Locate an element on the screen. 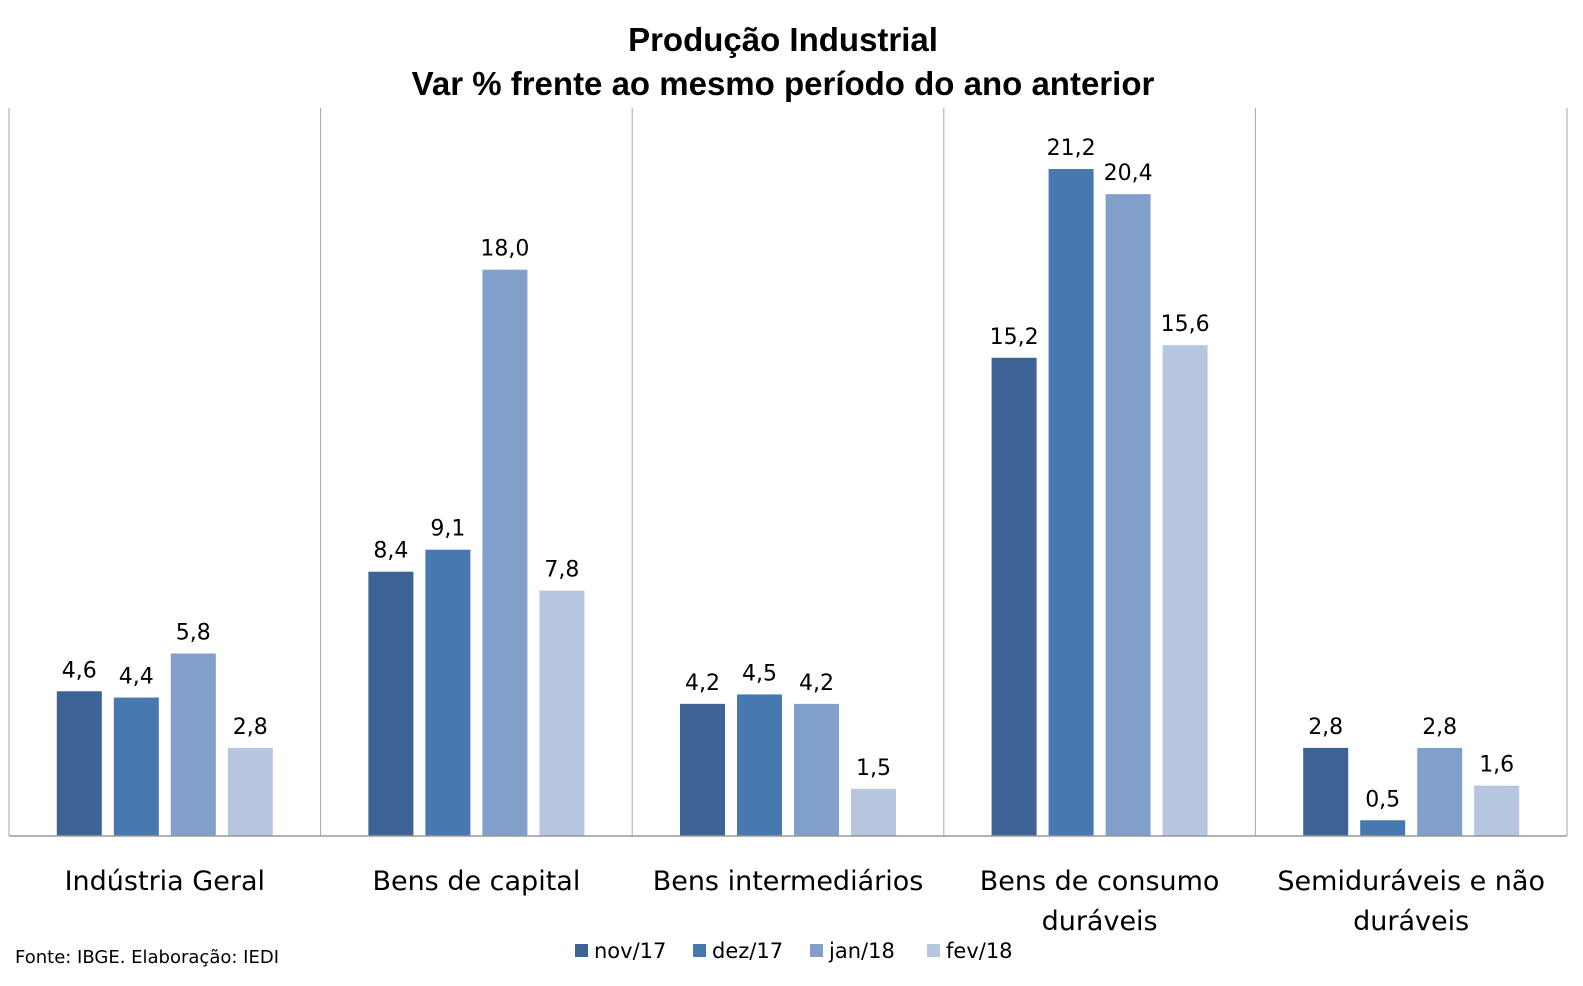 This screenshot has width=1583, height=986. data-label: 4,4 is located at coordinates (136, 677).